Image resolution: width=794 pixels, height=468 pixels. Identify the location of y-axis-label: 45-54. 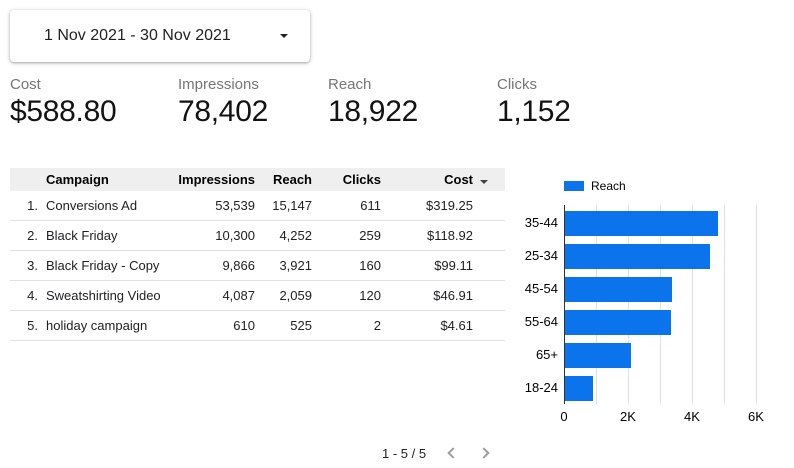
(541, 288).